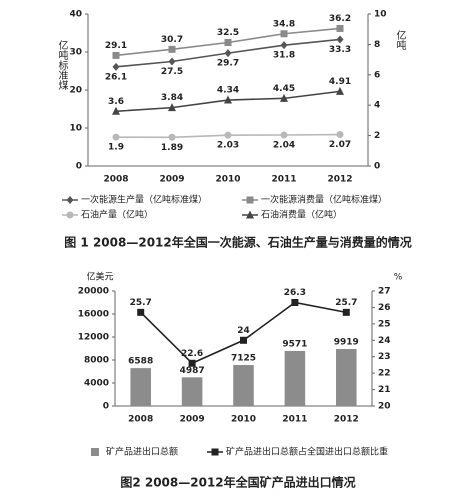 The height and width of the screenshot is (496, 476). Describe the element at coordinates (384, 374) in the screenshot. I see `y2-tick-label: 22` at that location.